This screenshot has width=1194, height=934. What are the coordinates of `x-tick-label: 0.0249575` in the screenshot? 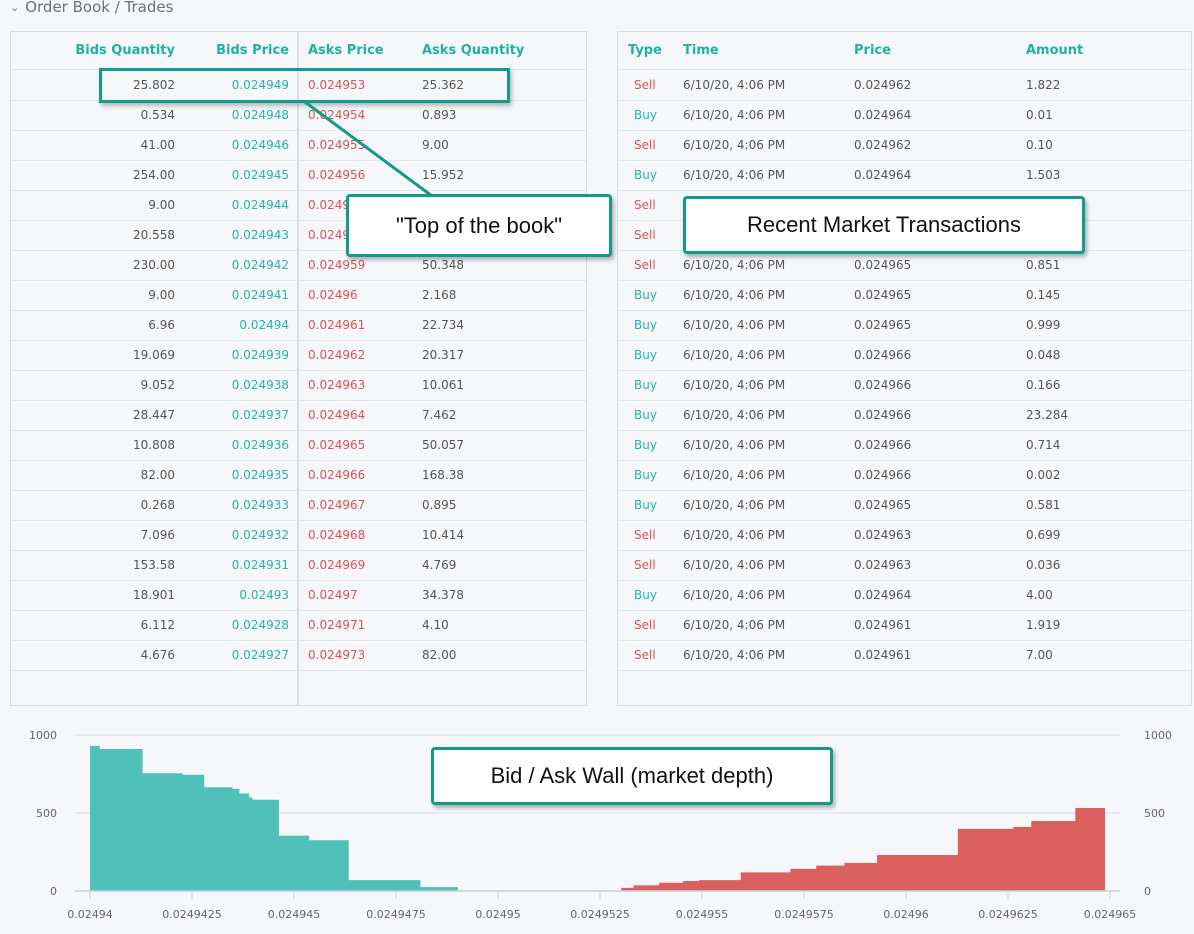 It's located at (804, 914).